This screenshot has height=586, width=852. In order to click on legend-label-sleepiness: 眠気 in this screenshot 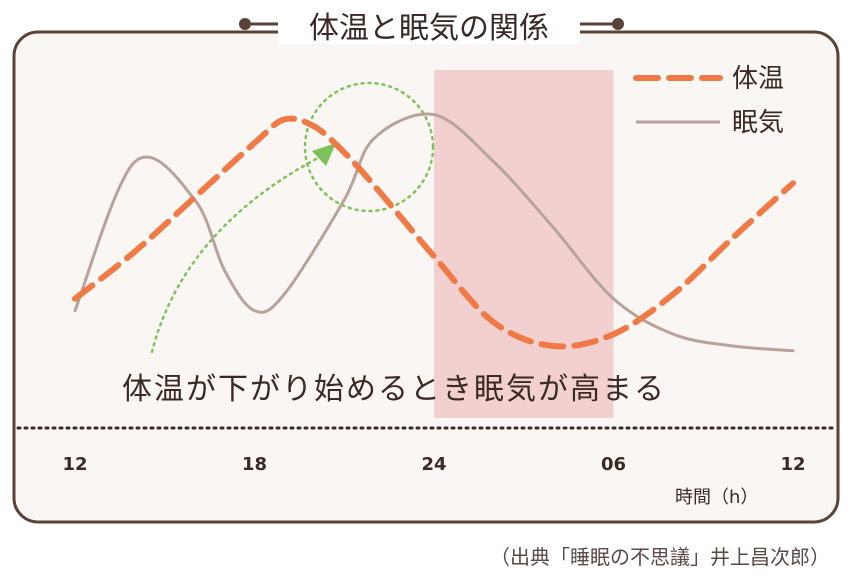, I will do `click(758, 123)`.